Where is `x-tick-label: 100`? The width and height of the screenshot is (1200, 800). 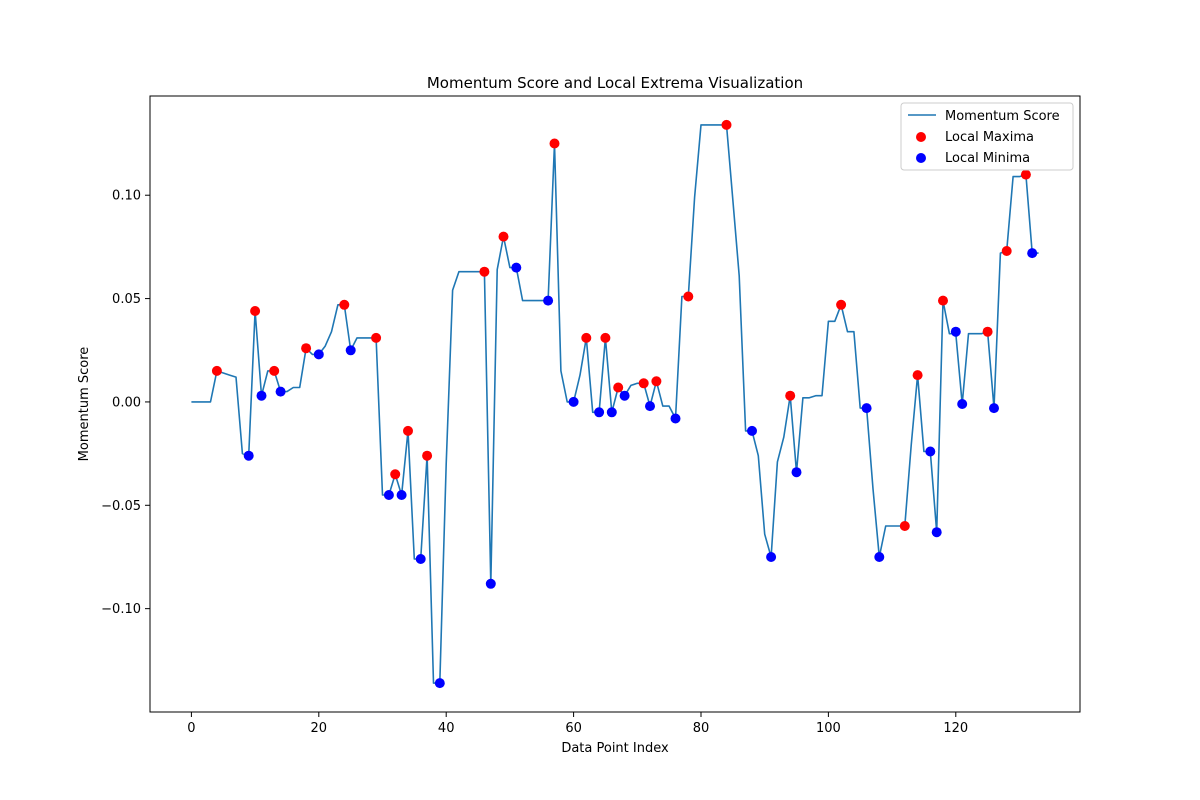
x-tick-label: 100 is located at coordinates (828, 728).